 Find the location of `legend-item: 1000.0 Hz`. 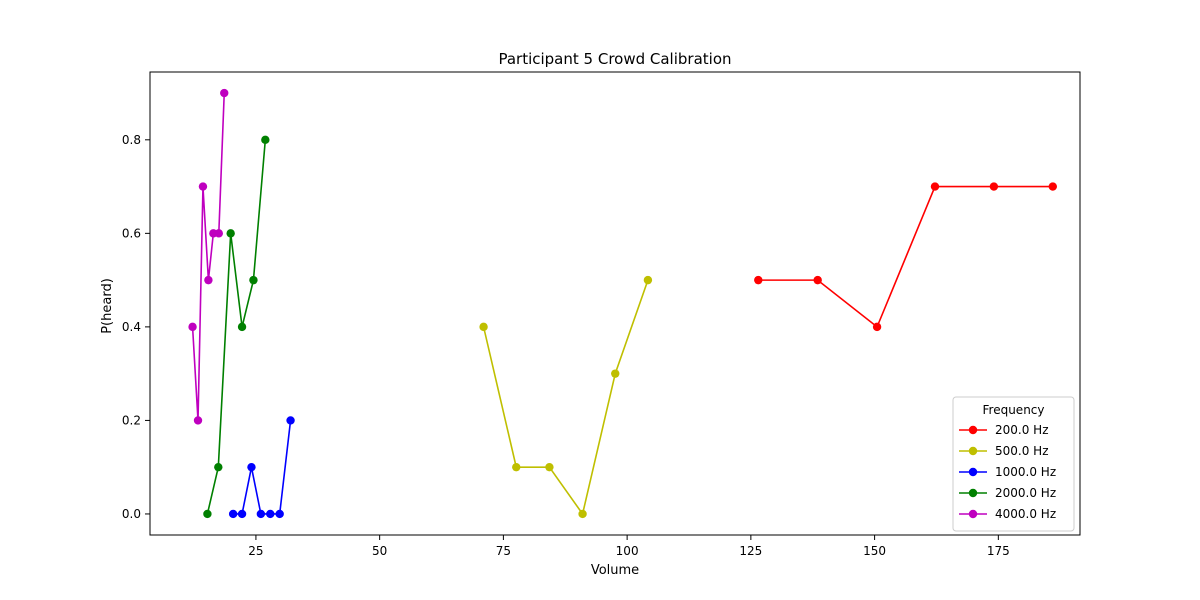

legend-item: 1000.0 Hz is located at coordinates (1007, 472).